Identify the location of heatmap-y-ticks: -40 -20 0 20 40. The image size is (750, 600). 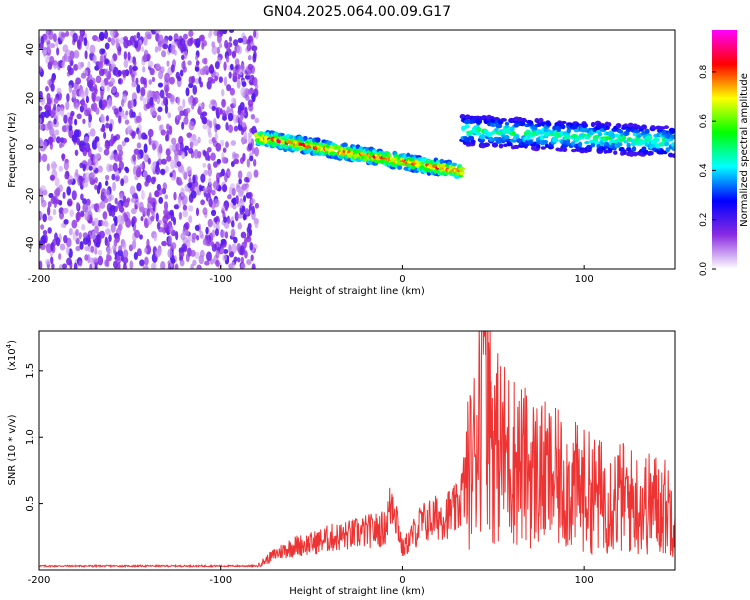
(34, 148).